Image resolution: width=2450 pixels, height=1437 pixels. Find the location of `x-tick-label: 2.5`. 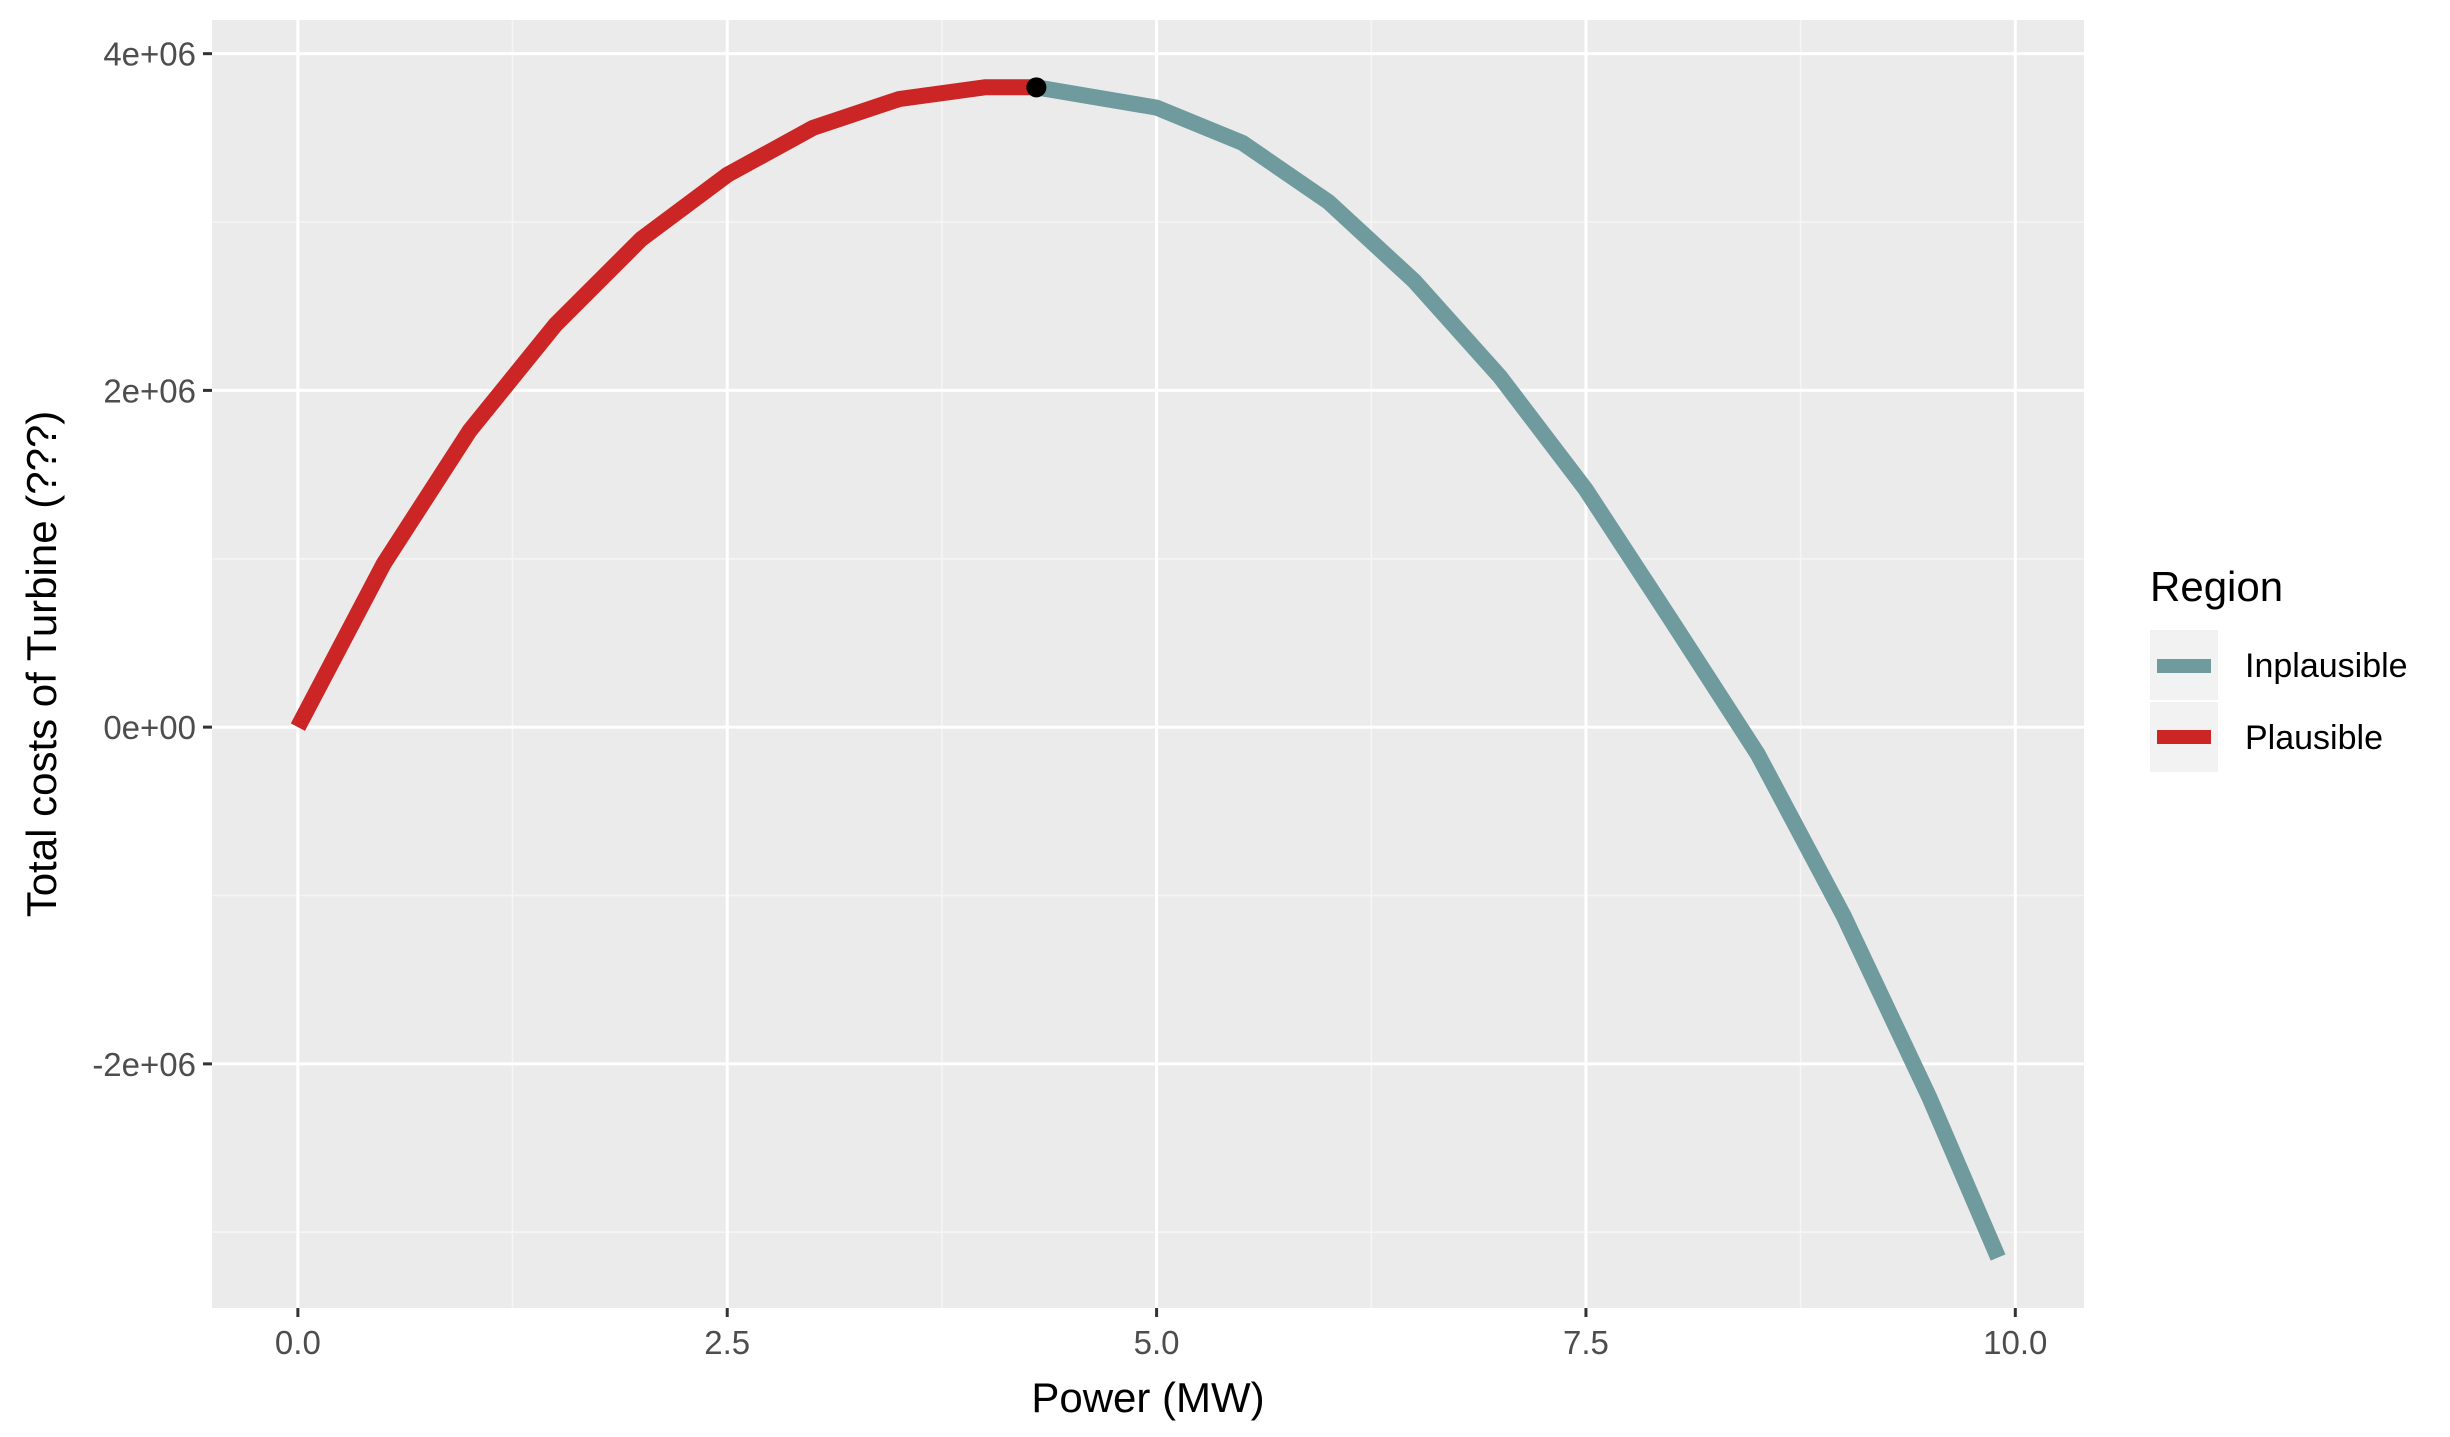

x-tick-label: 2.5 is located at coordinates (727, 1342).